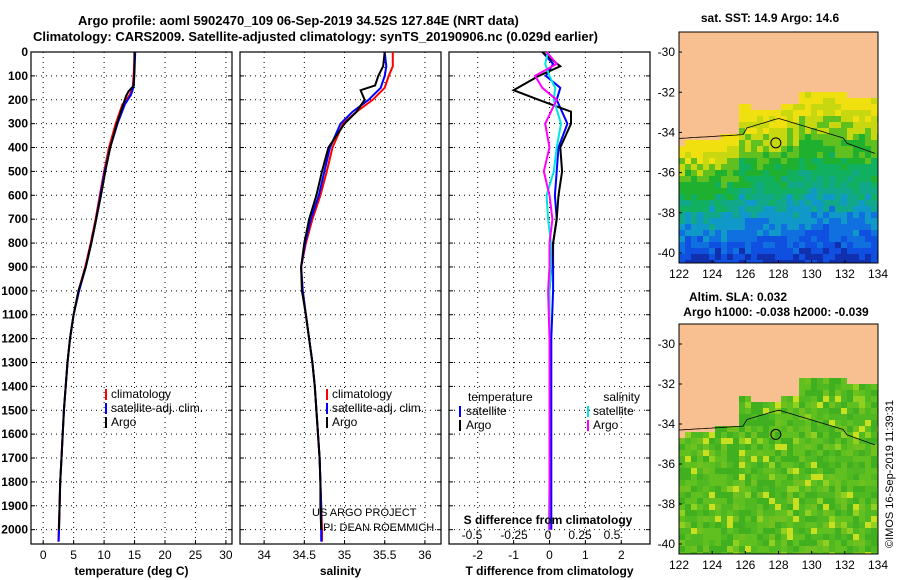  Describe the element at coordinates (15, 315) in the screenshot. I see `depth-tick-label: 1100` at that location.